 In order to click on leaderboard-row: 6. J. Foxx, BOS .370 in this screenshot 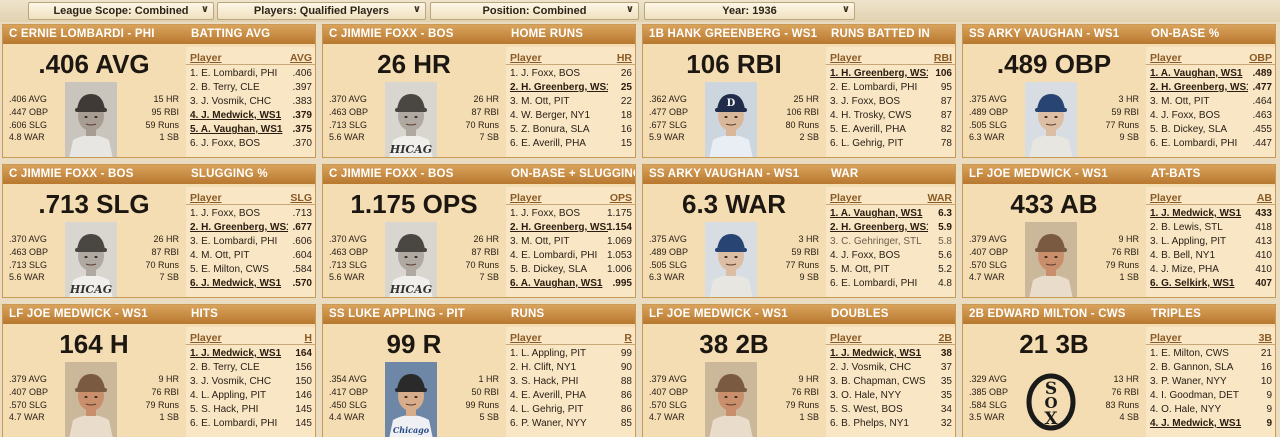, I will do `click(250, 144)`.